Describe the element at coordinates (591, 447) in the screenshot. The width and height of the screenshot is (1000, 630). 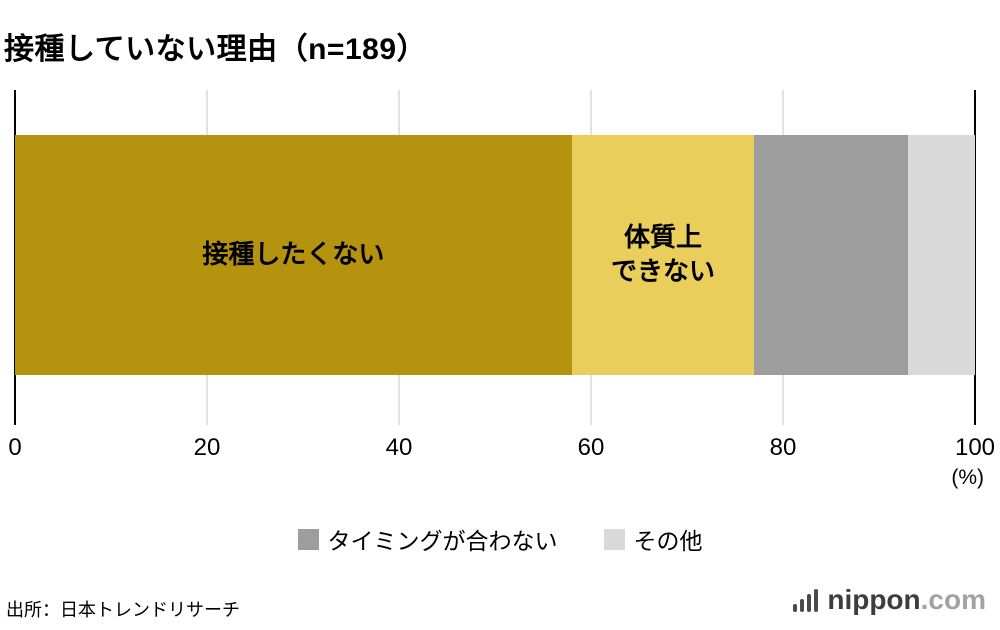
I see `x-tick-60: 60` at that location.